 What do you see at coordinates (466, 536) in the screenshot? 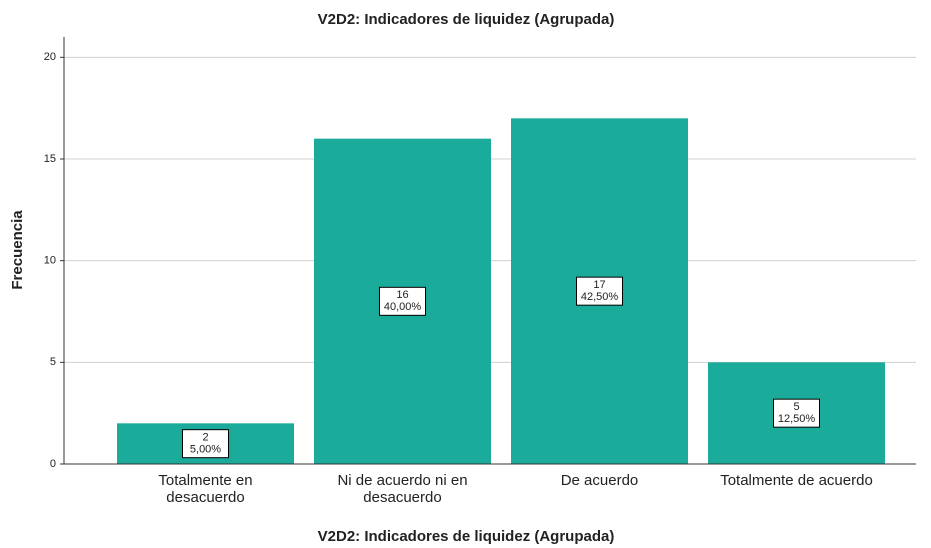
I see `x-axis-title: V2D2: Indicadores de liquidez (Agrupada)` at bounding box center [466, 536].